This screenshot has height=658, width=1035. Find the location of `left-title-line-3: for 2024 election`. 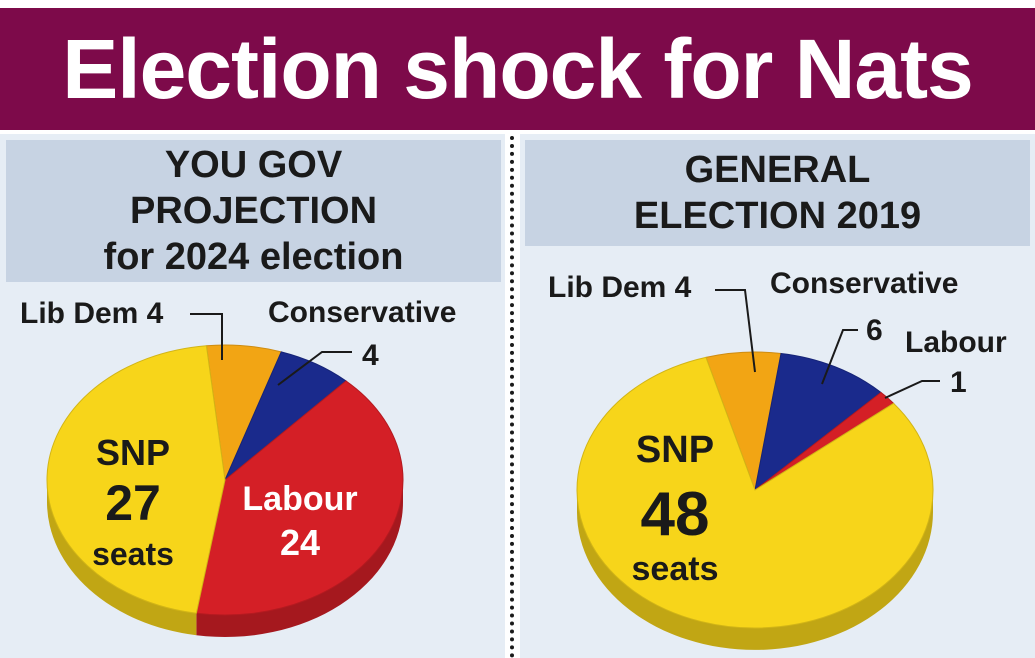

left-title-line-3: for 2024 election is located at coordinates (253, 257).